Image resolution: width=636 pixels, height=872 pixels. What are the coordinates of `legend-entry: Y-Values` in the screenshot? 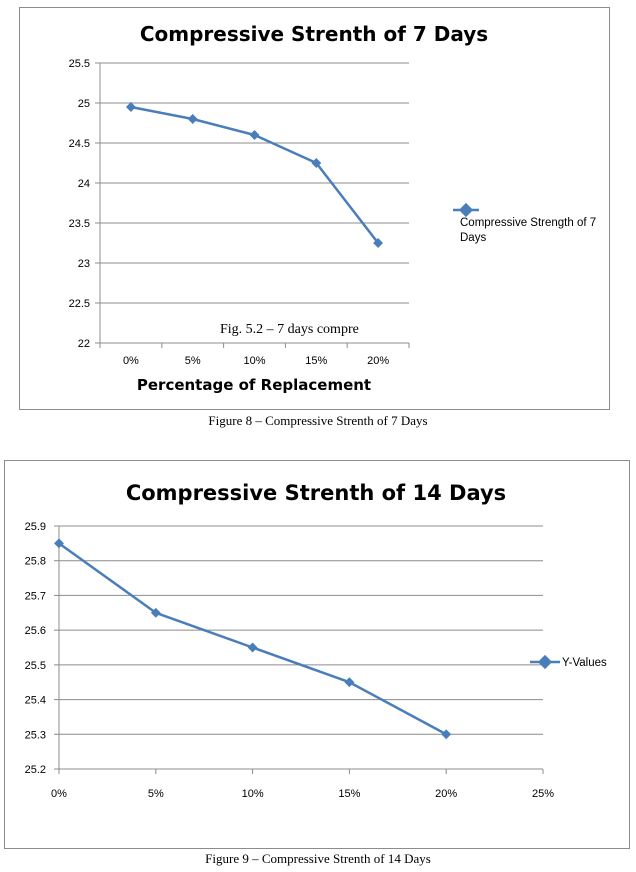 It's located at (584, 663).